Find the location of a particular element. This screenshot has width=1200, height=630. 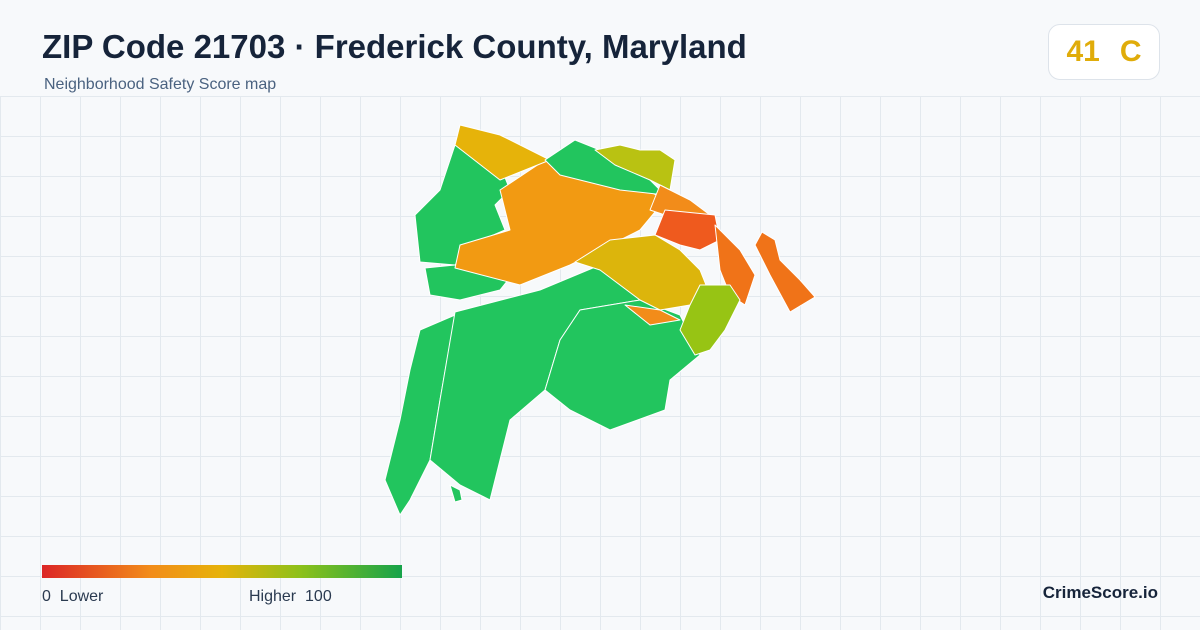

brand: CrimeScore.io is located at coordinates (1100, 592).